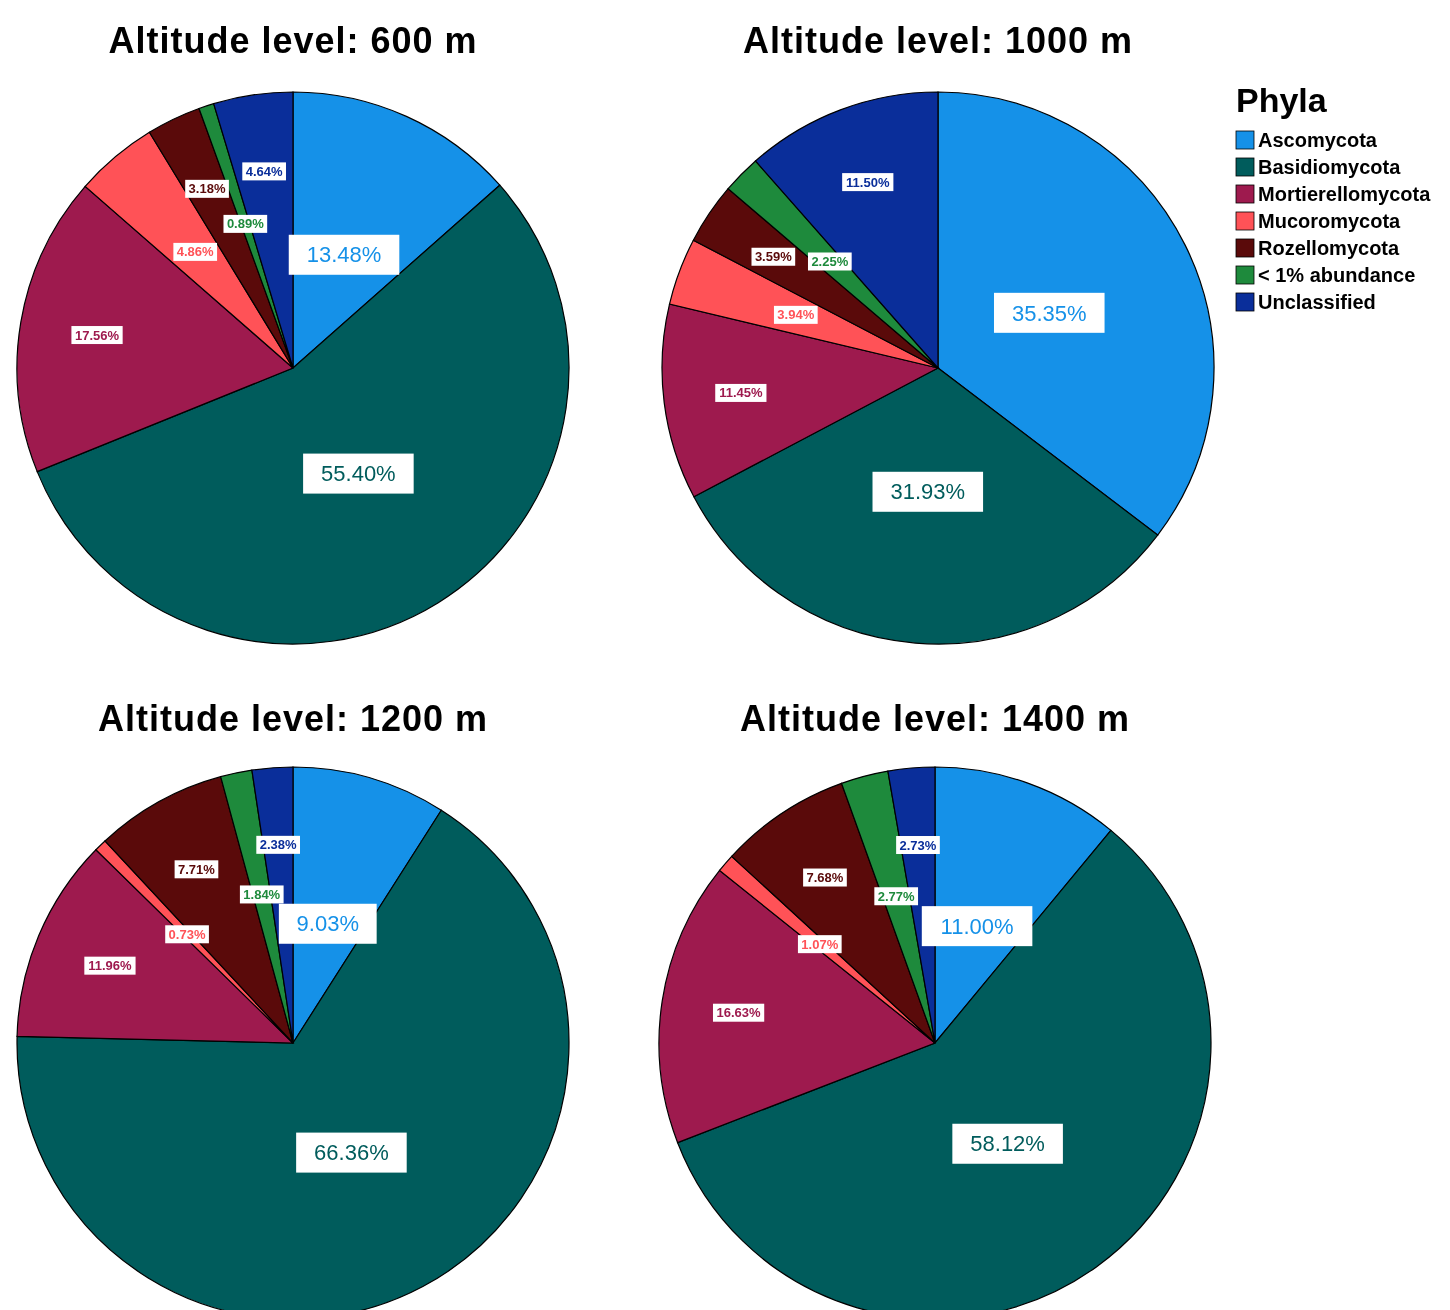 Image resolution: width=1450 pixels, height=1310 pixels. I want to click on chart-title: Altitude level: 1400 m, so click(935, 718).